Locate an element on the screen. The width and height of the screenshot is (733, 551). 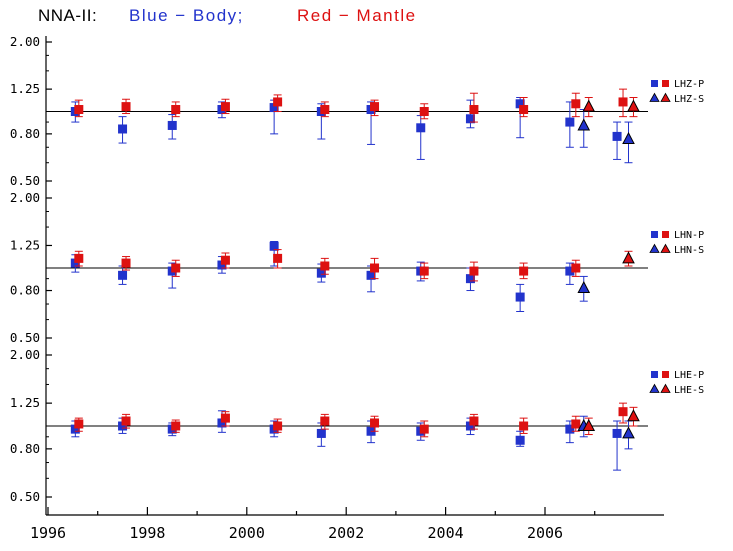
x-tick-label: 2002 is located at coordinates (346, 533).